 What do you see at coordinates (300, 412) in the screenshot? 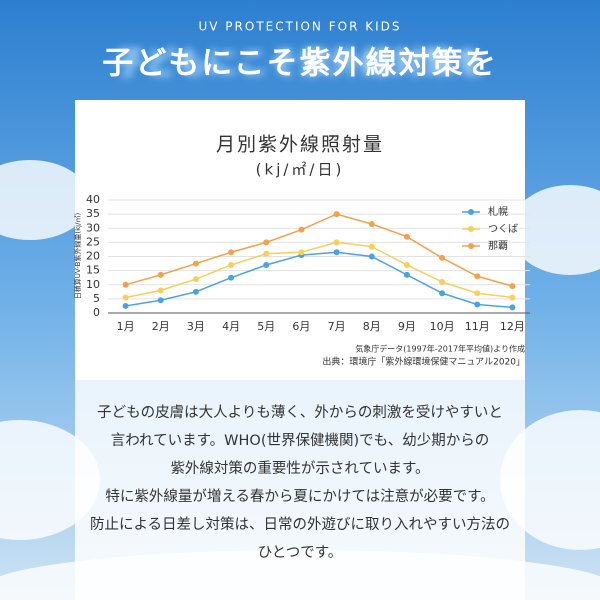
I see `body-line: 子どもの皮膚は大人よりも薄く、外からの刺激を受けやすいと` at bounding box center [300, 412].